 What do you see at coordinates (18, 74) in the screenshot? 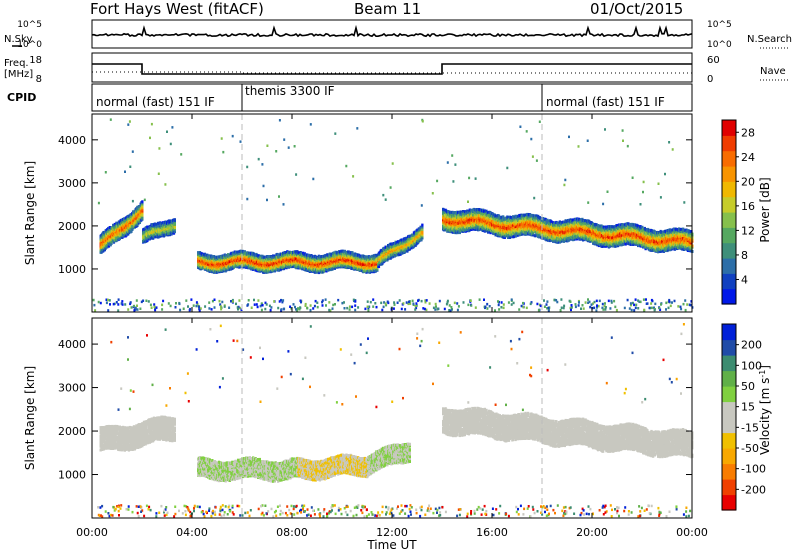
I see `freq-label-unit: [MHz]` at bounding box center [18, 74].